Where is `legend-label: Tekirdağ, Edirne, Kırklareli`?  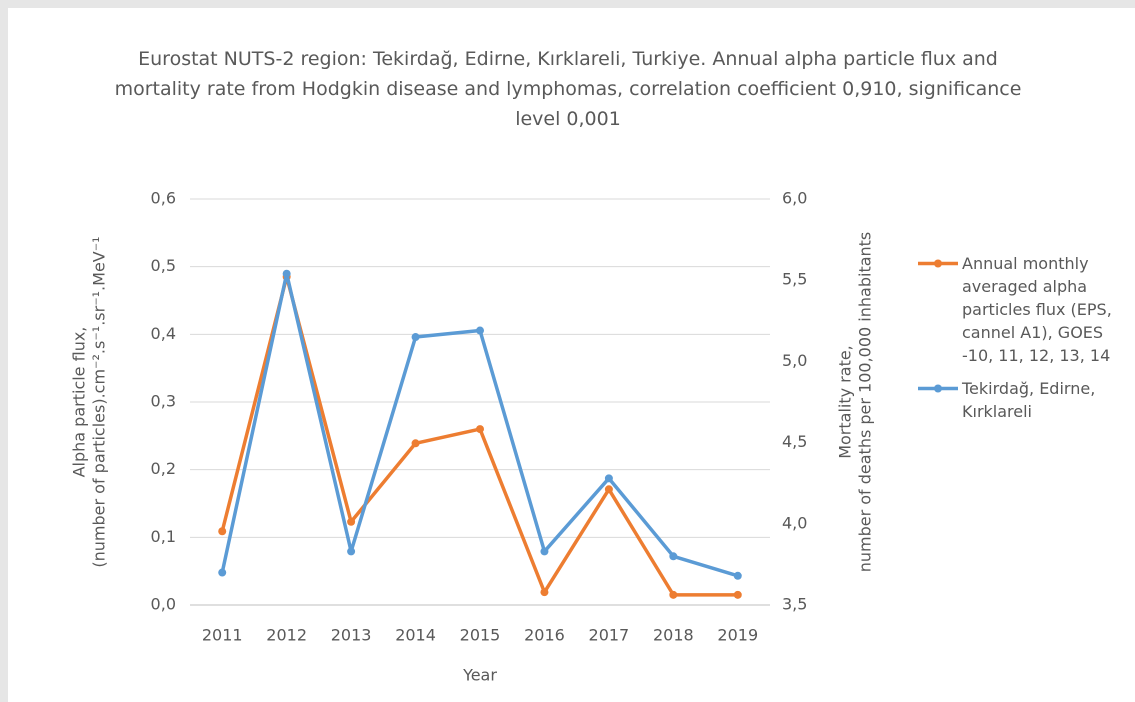
legend-label: Tekirdağ, Edirne, Kırklareli is located at coordinates (1029, 400).